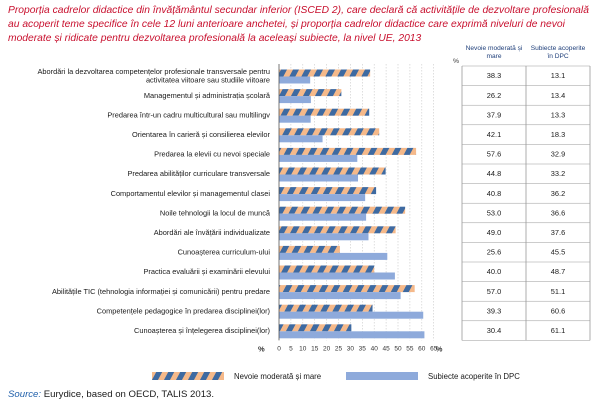 This screenshot has width=598, height=408. Describe the element at coordinates (558, 330) in the screenshot. I see `table-cell-covered: 61.1` at that location.